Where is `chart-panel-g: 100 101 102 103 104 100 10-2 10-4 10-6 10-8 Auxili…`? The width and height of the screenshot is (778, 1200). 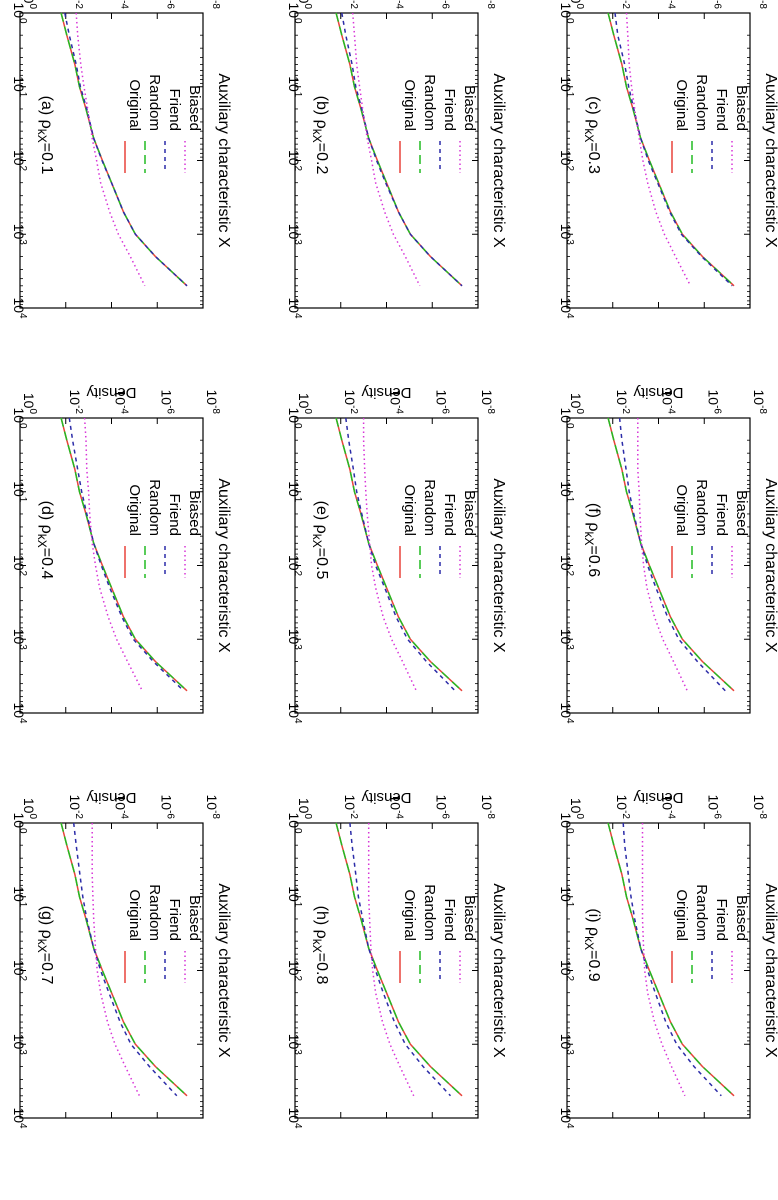 chart-panel-g: 100 101 102 103 104 100 10-2 10-4 10-6 10-8 Auxili… is located at coordinates (121, 959).